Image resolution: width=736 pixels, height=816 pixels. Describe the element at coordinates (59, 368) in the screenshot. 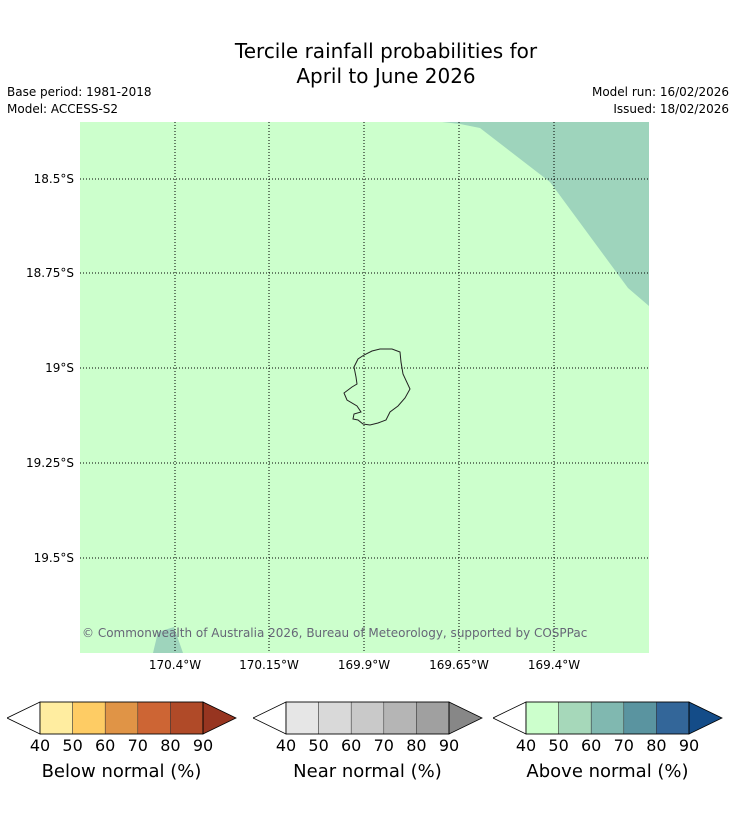

I see `lat-label: 19°S` at that location.